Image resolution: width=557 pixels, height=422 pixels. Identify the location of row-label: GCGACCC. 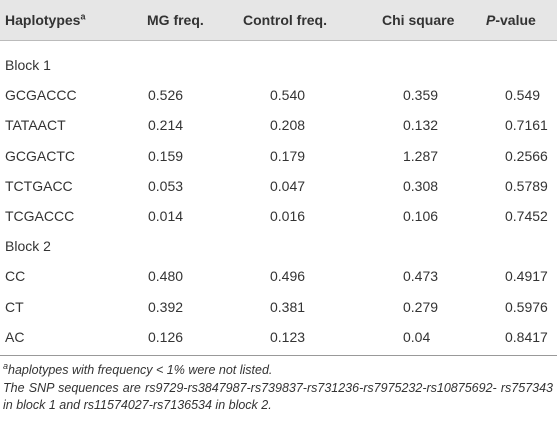
(41, 95).